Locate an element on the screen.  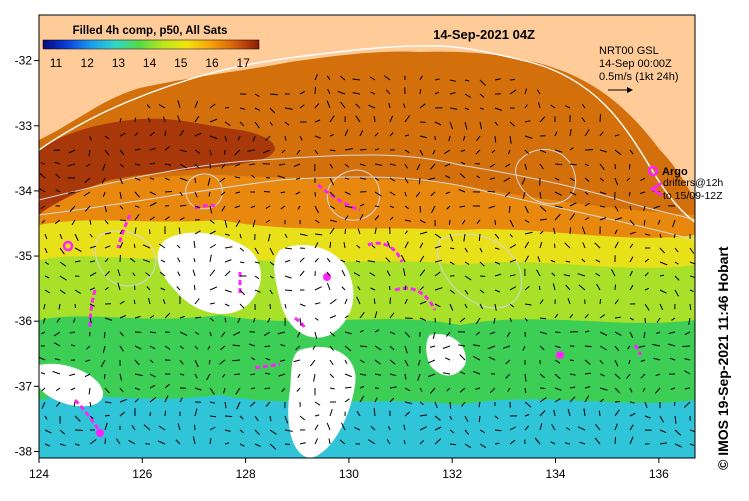
colorbar-bar is located at coordinates (151, 44).